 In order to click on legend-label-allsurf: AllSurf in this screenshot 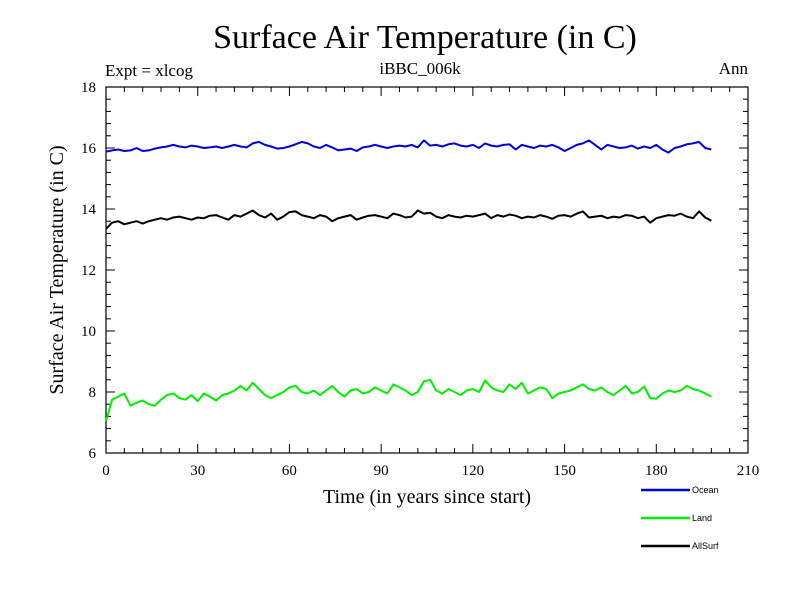, I will do `click(705, 546)`.